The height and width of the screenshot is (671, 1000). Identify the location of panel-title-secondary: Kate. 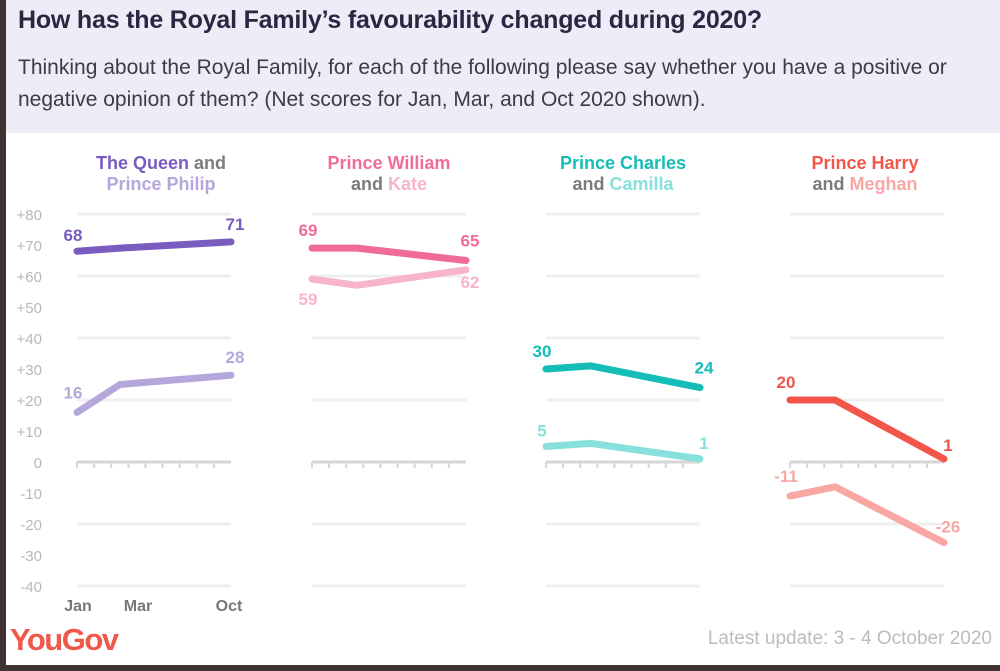
(408, 184).